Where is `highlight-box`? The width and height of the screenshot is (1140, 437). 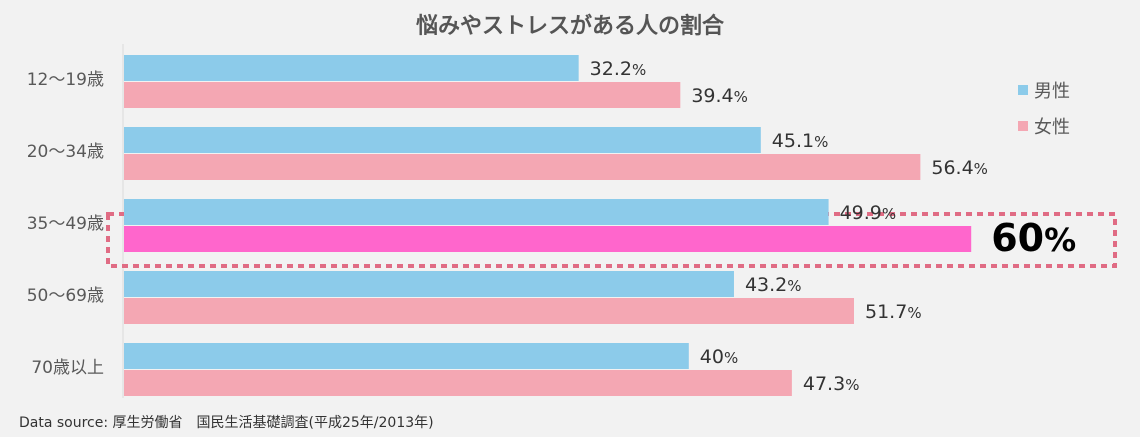 highlight-box is located at coordinates (611, 240).